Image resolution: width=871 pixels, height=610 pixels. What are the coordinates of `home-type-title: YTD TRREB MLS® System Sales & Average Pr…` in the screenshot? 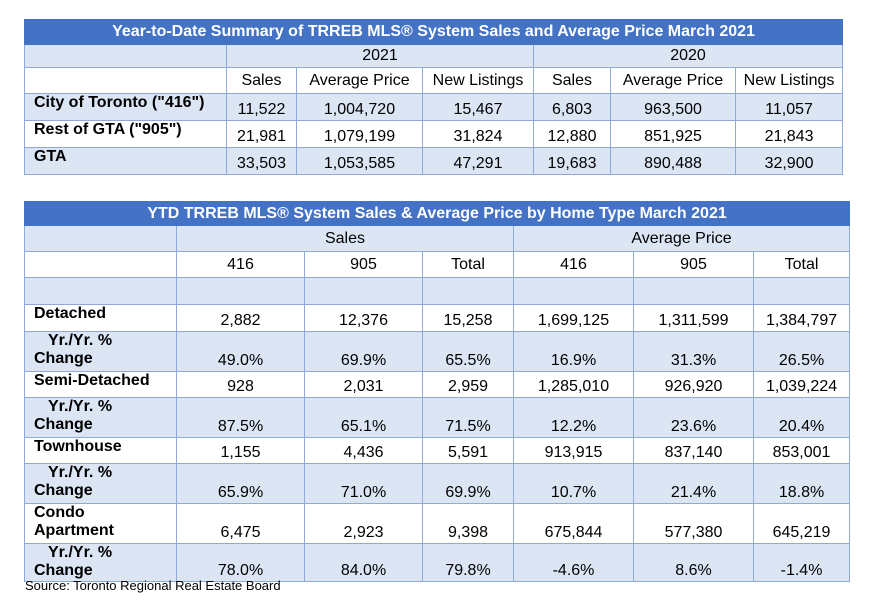 It's located at (437, 213).